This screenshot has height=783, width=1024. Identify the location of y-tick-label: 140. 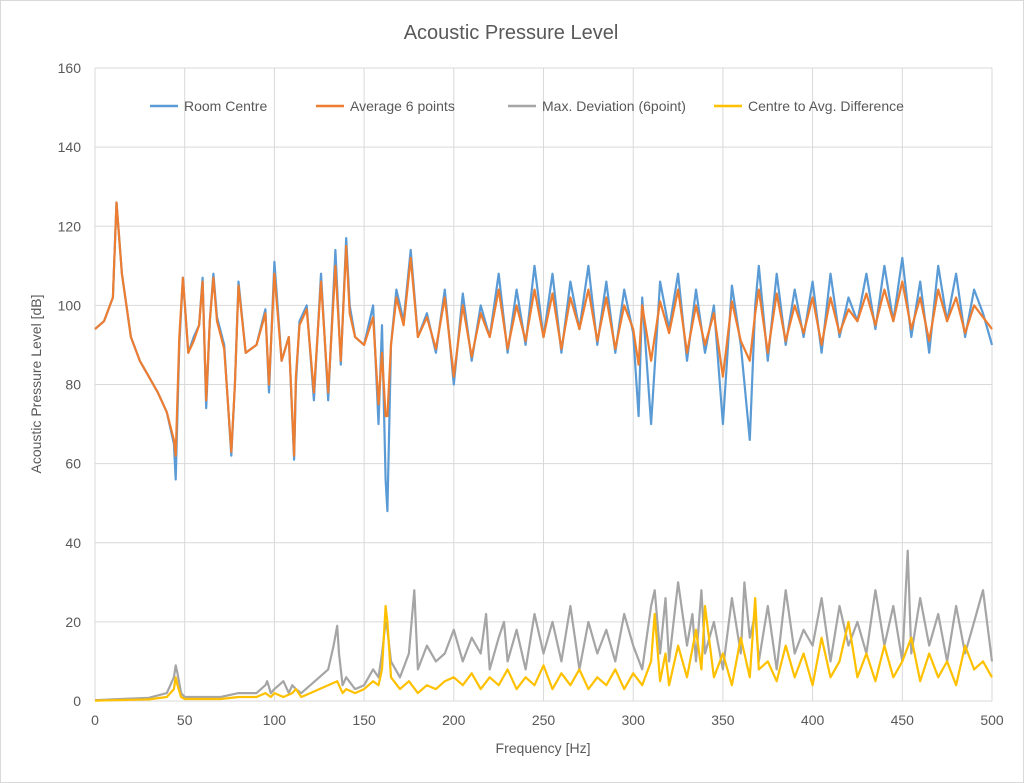
(70, 147).